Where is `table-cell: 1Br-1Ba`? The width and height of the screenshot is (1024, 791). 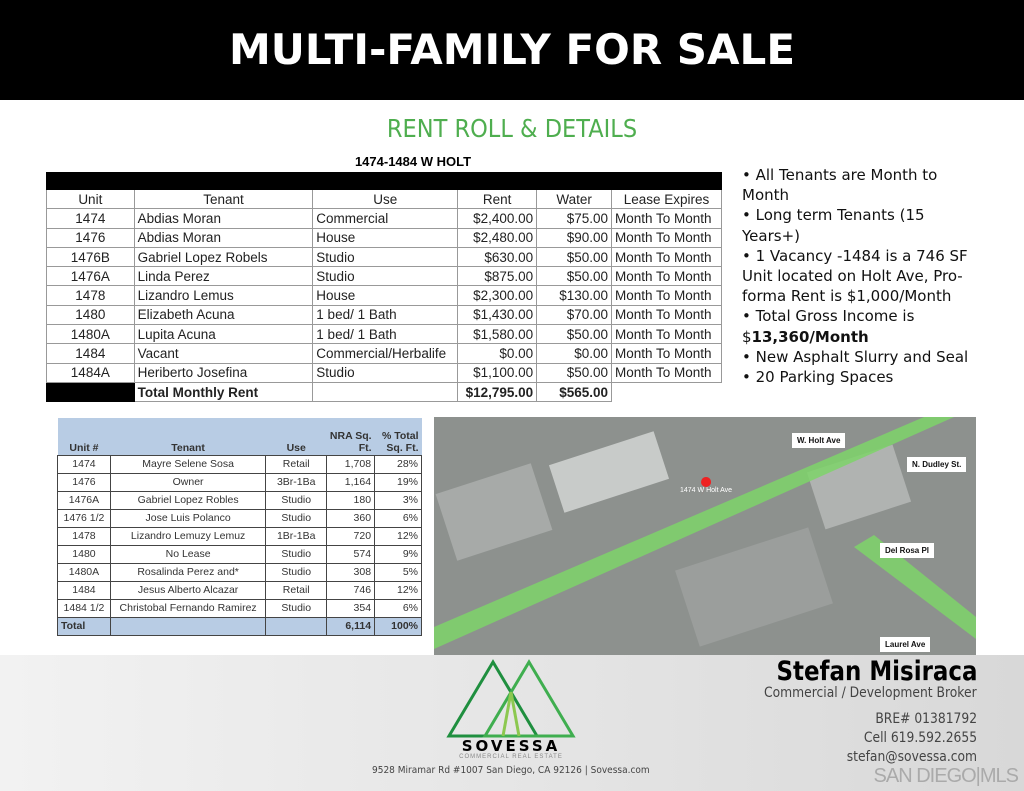
table-cell: 1Br-1Ba is located at coordinates (296, 536).